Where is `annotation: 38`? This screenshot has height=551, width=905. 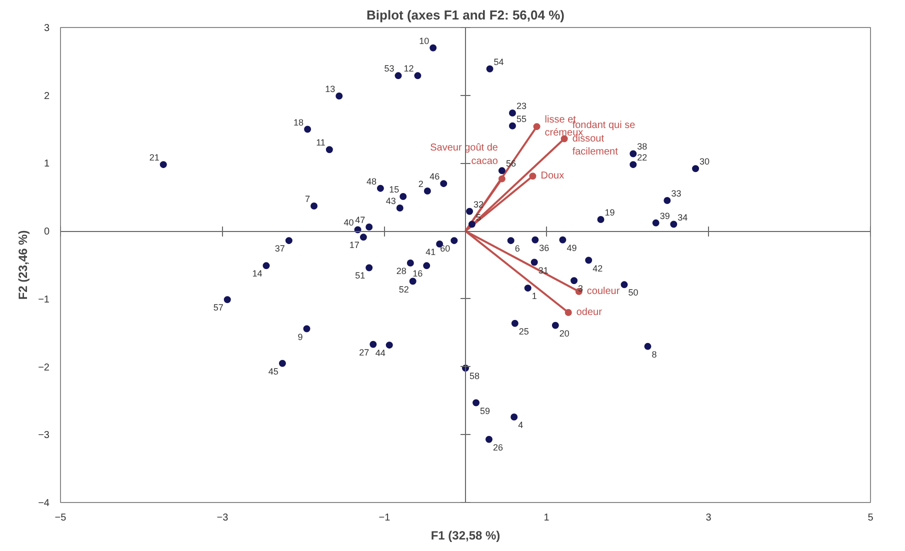
annotation: 38 is located at coordinates (642, 147).